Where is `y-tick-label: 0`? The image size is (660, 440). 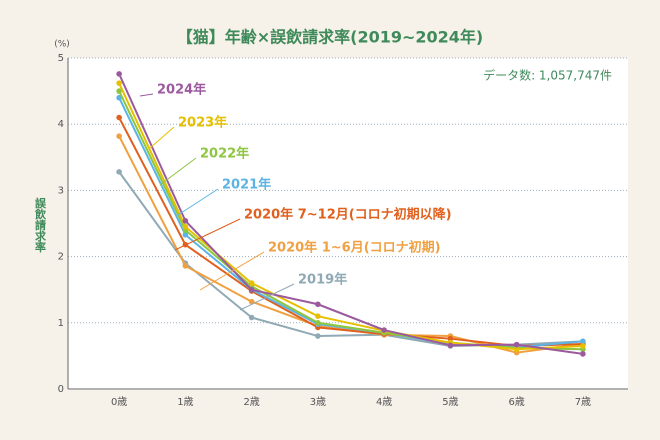
y-tick-label: 0 is located at coordinates (61, 389).